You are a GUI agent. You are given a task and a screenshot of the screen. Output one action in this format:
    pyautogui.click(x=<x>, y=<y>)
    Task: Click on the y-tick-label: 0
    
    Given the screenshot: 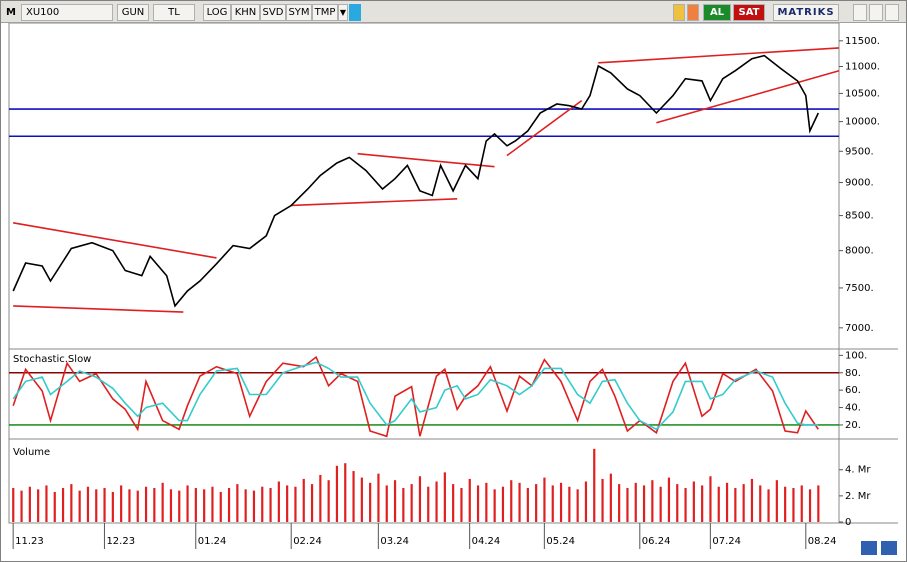 What is the action you would take?
    pyautogui.click(x=848, y=522)
    